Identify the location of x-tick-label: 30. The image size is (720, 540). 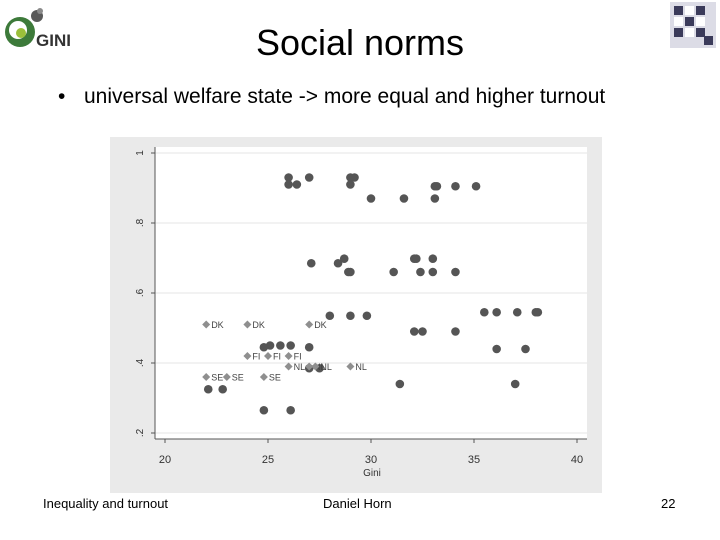
(371, 460).